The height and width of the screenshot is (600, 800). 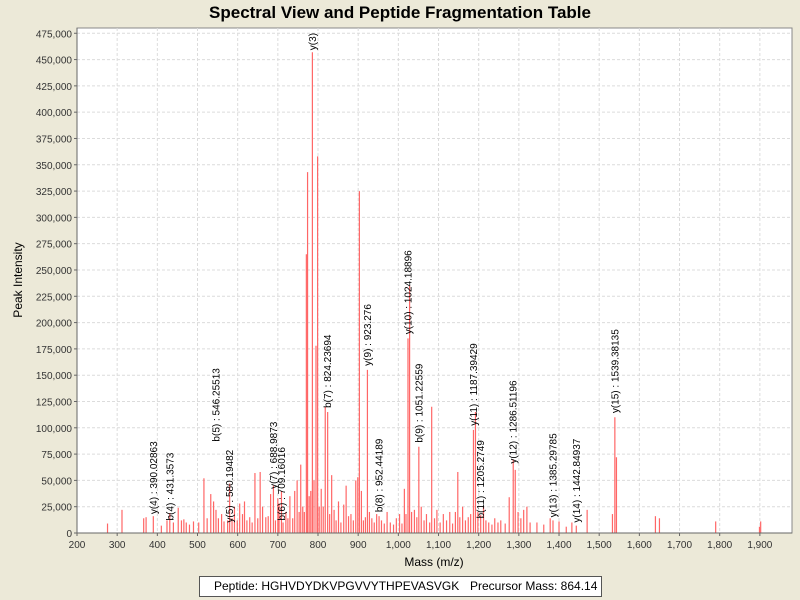 I want to click on x-tick-label: 1,700, so click(x=679, y=545).